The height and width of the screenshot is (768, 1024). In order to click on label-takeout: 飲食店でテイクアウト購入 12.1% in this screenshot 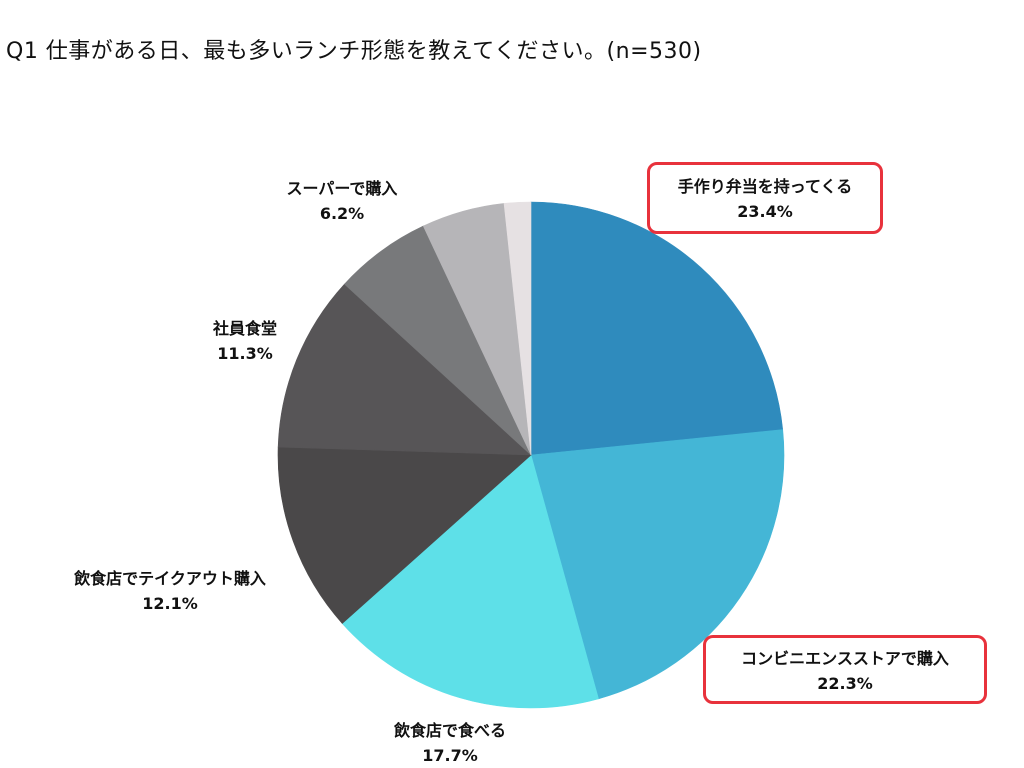, I will do `click(170, 591)`.